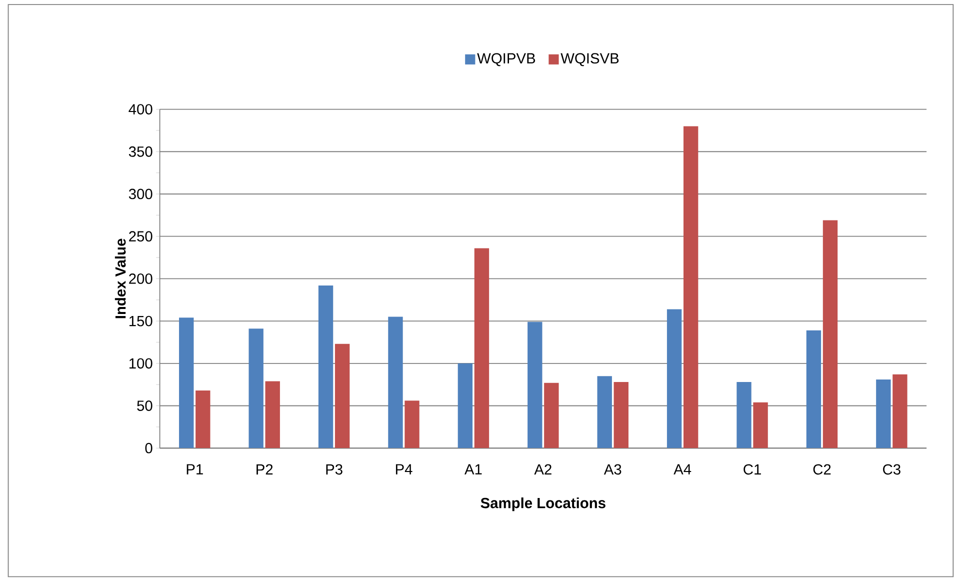 The height and width of the screenshot is (583, 955). What do you see at coordinates (148, 448) in the screenshot?
I see `y-tick-label: 0` at bounding box center [148, 448].